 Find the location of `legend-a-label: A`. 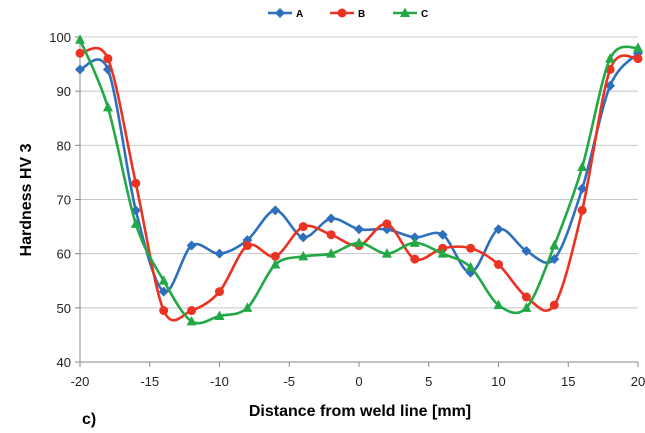

legend-a-label: A is located at coordinates (299, 14).